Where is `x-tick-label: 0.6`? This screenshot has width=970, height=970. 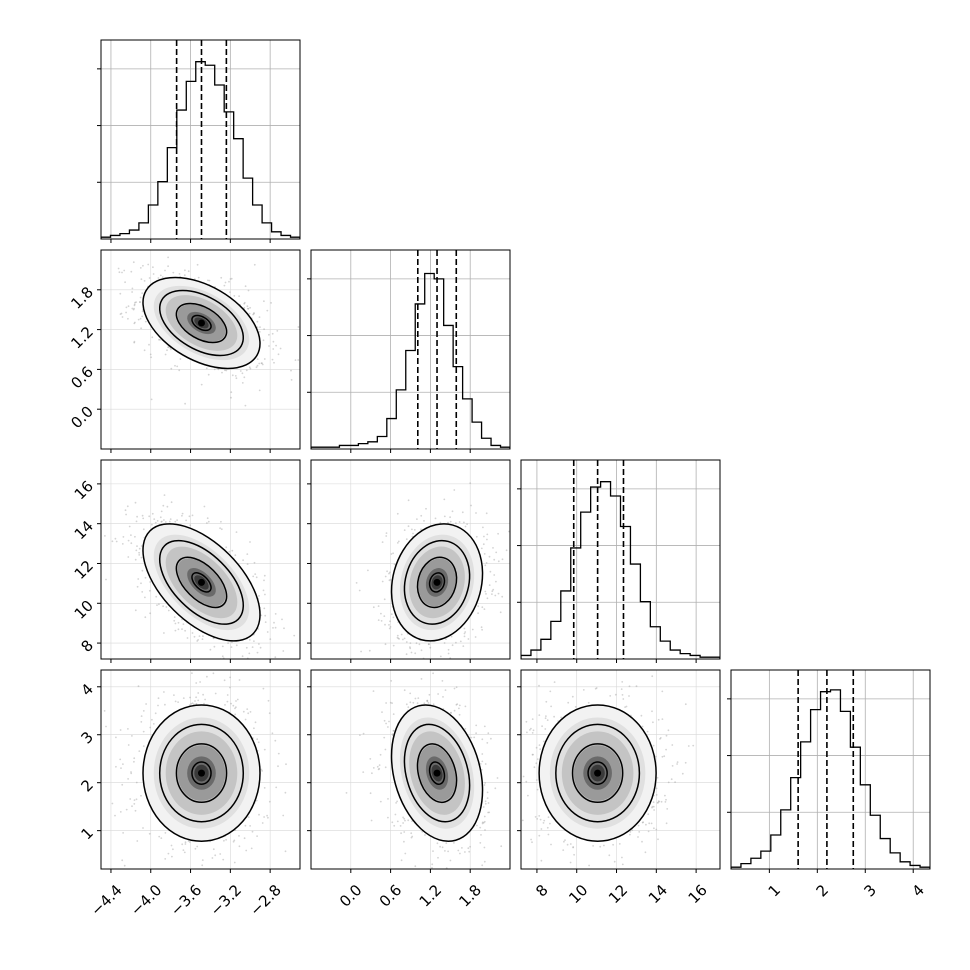
x-tick-label: 0.6 is located at coordinates (391, 896).